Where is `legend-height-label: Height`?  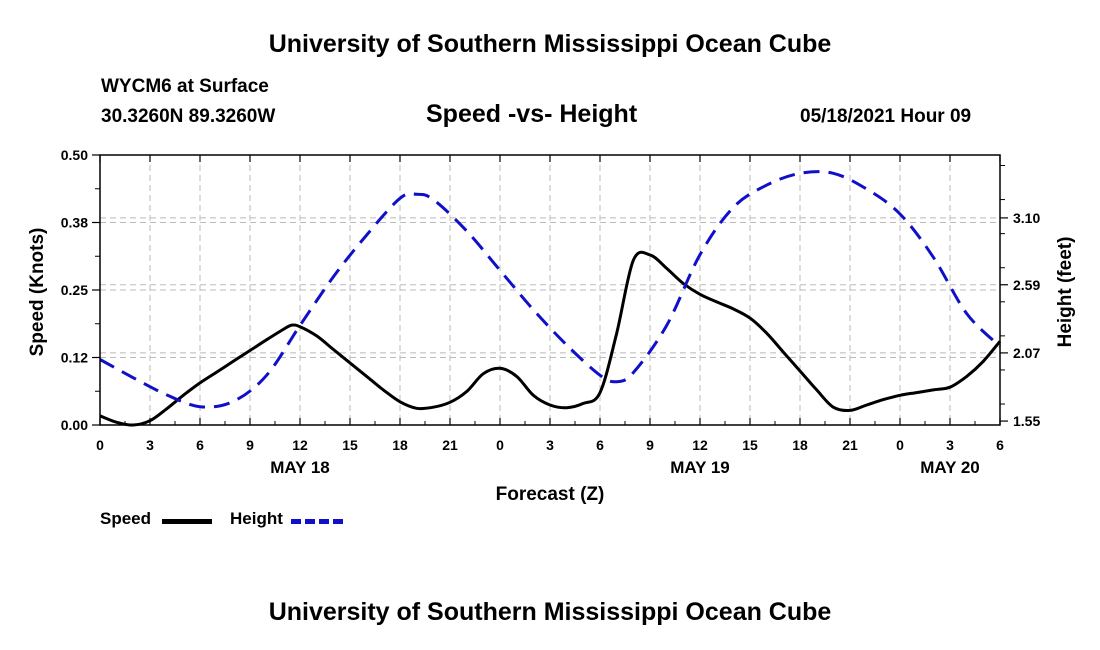
legend-height-label: Height is located at coordinates (256, 518).